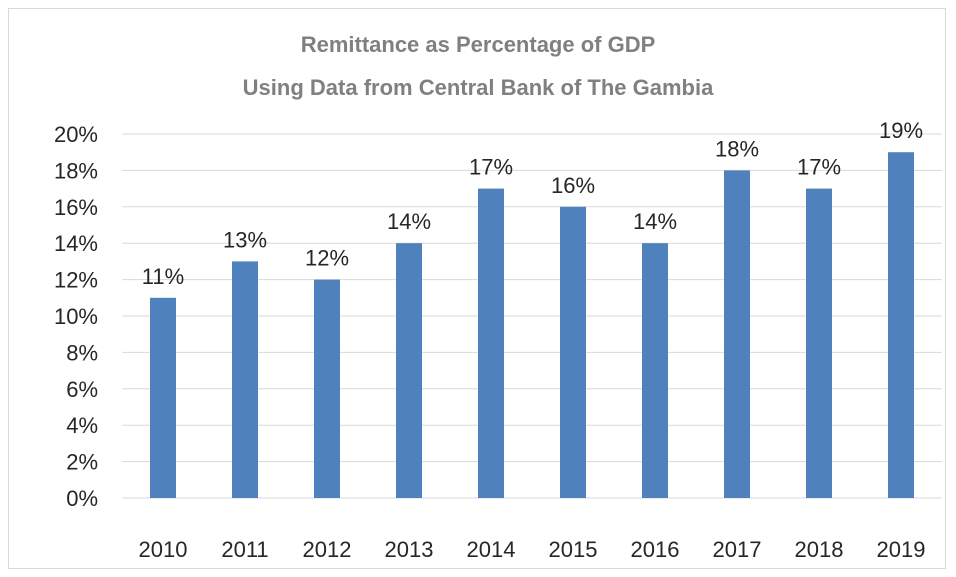  What do you see at coordinates (82, 462) in the screenshot?
I see `y-tick-label: 2%` at bounding box center [82, 462].